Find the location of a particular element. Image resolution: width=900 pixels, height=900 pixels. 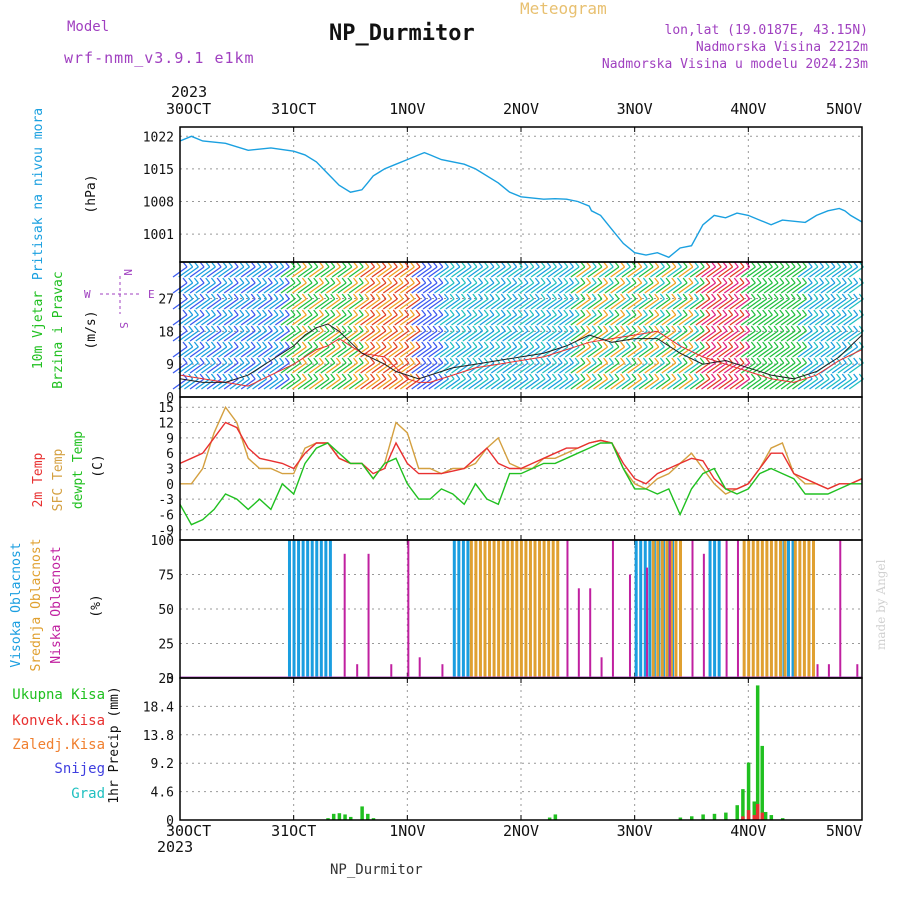

precip-legend-3: Snijeg is located at coordinates (79, 769).